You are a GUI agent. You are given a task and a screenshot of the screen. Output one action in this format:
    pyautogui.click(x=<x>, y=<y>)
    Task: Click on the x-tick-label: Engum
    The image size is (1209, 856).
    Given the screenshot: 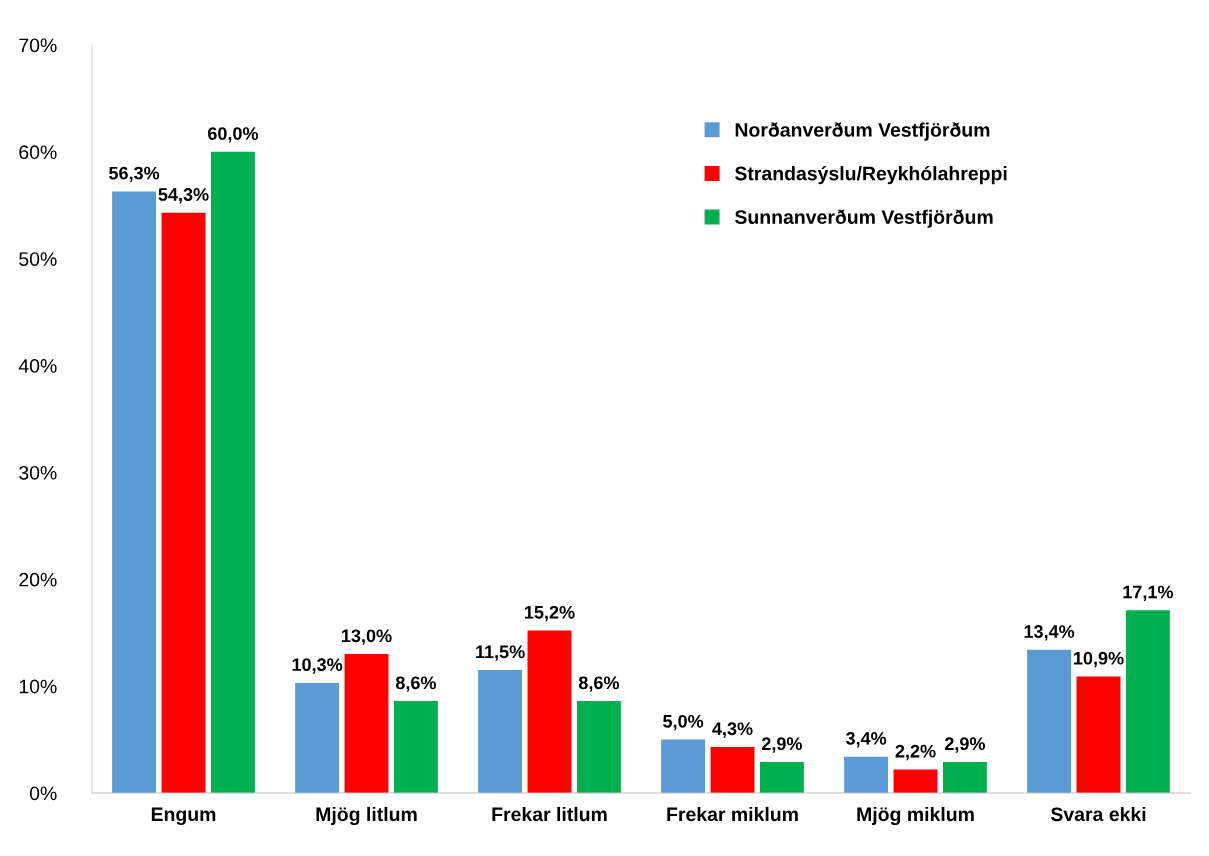 What is the action you would take?
    pyautogui.click(x=183, y=816)
    